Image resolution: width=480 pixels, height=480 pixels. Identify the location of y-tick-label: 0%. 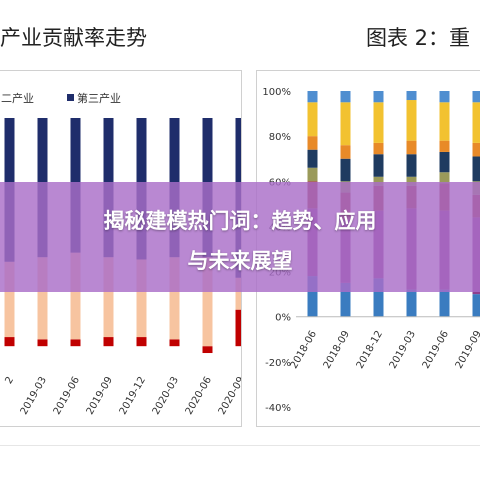
(283, 318).